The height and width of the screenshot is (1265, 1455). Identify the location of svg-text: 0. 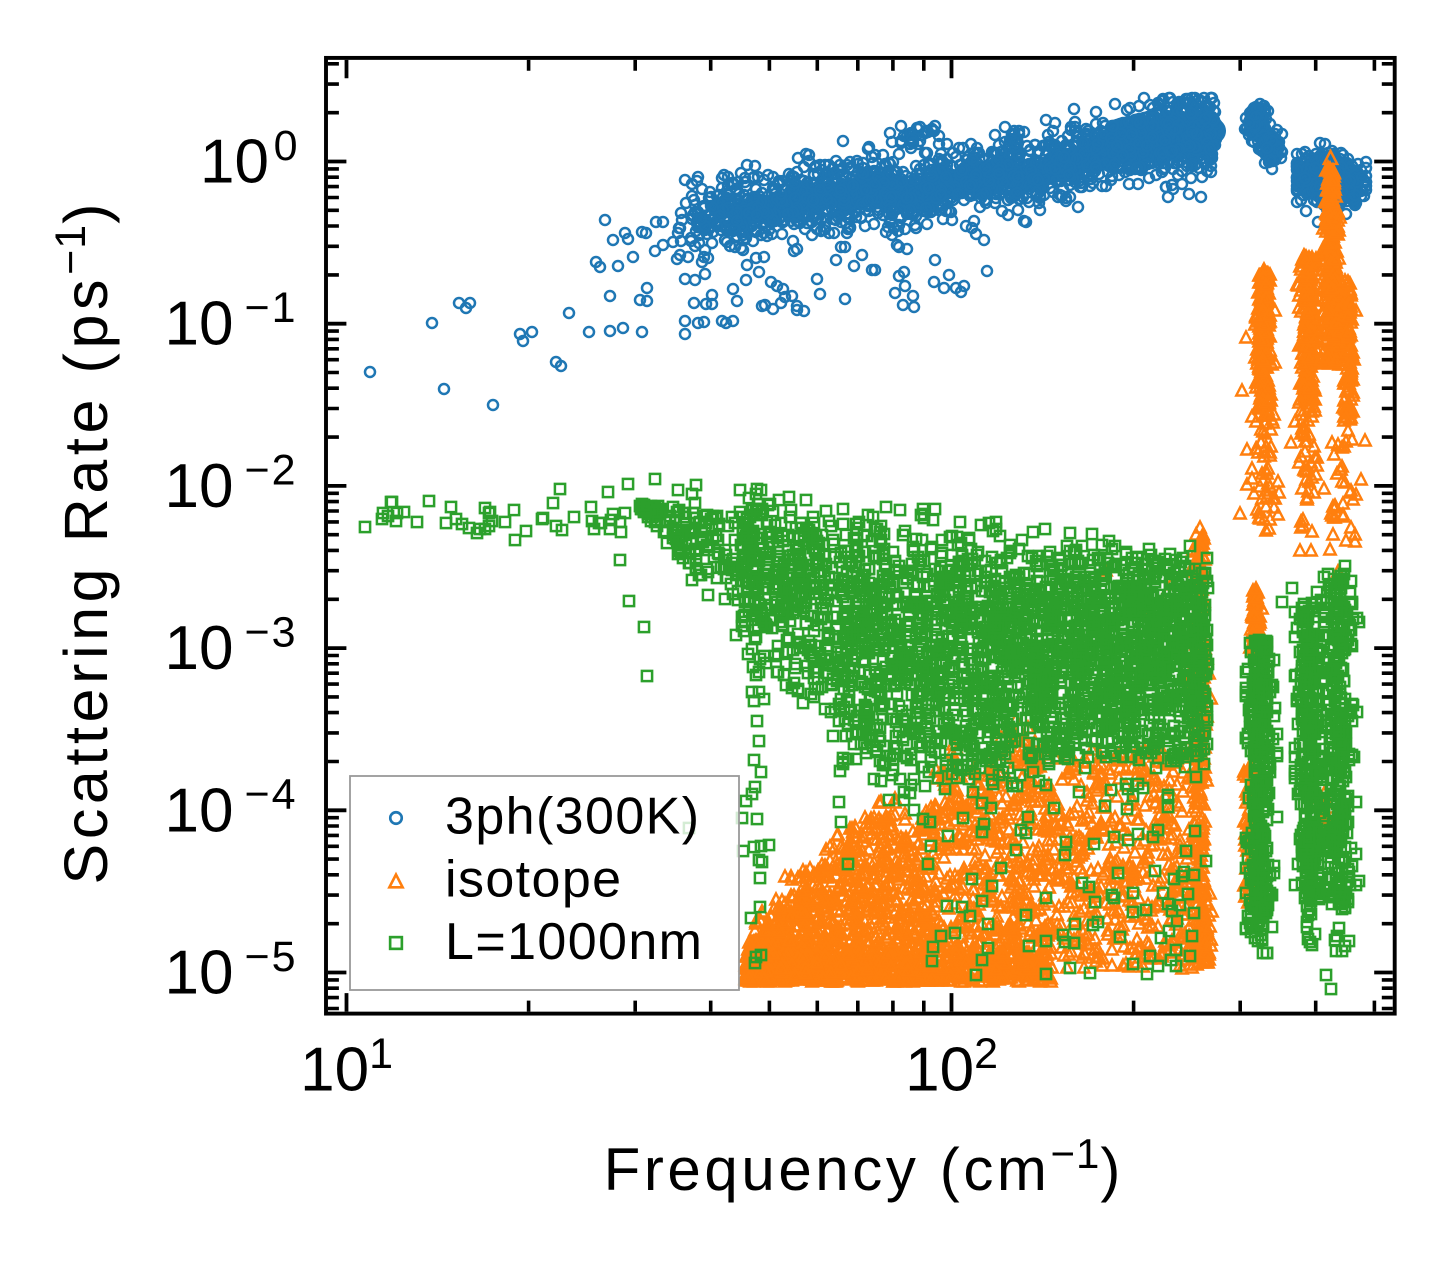
(286, 146).